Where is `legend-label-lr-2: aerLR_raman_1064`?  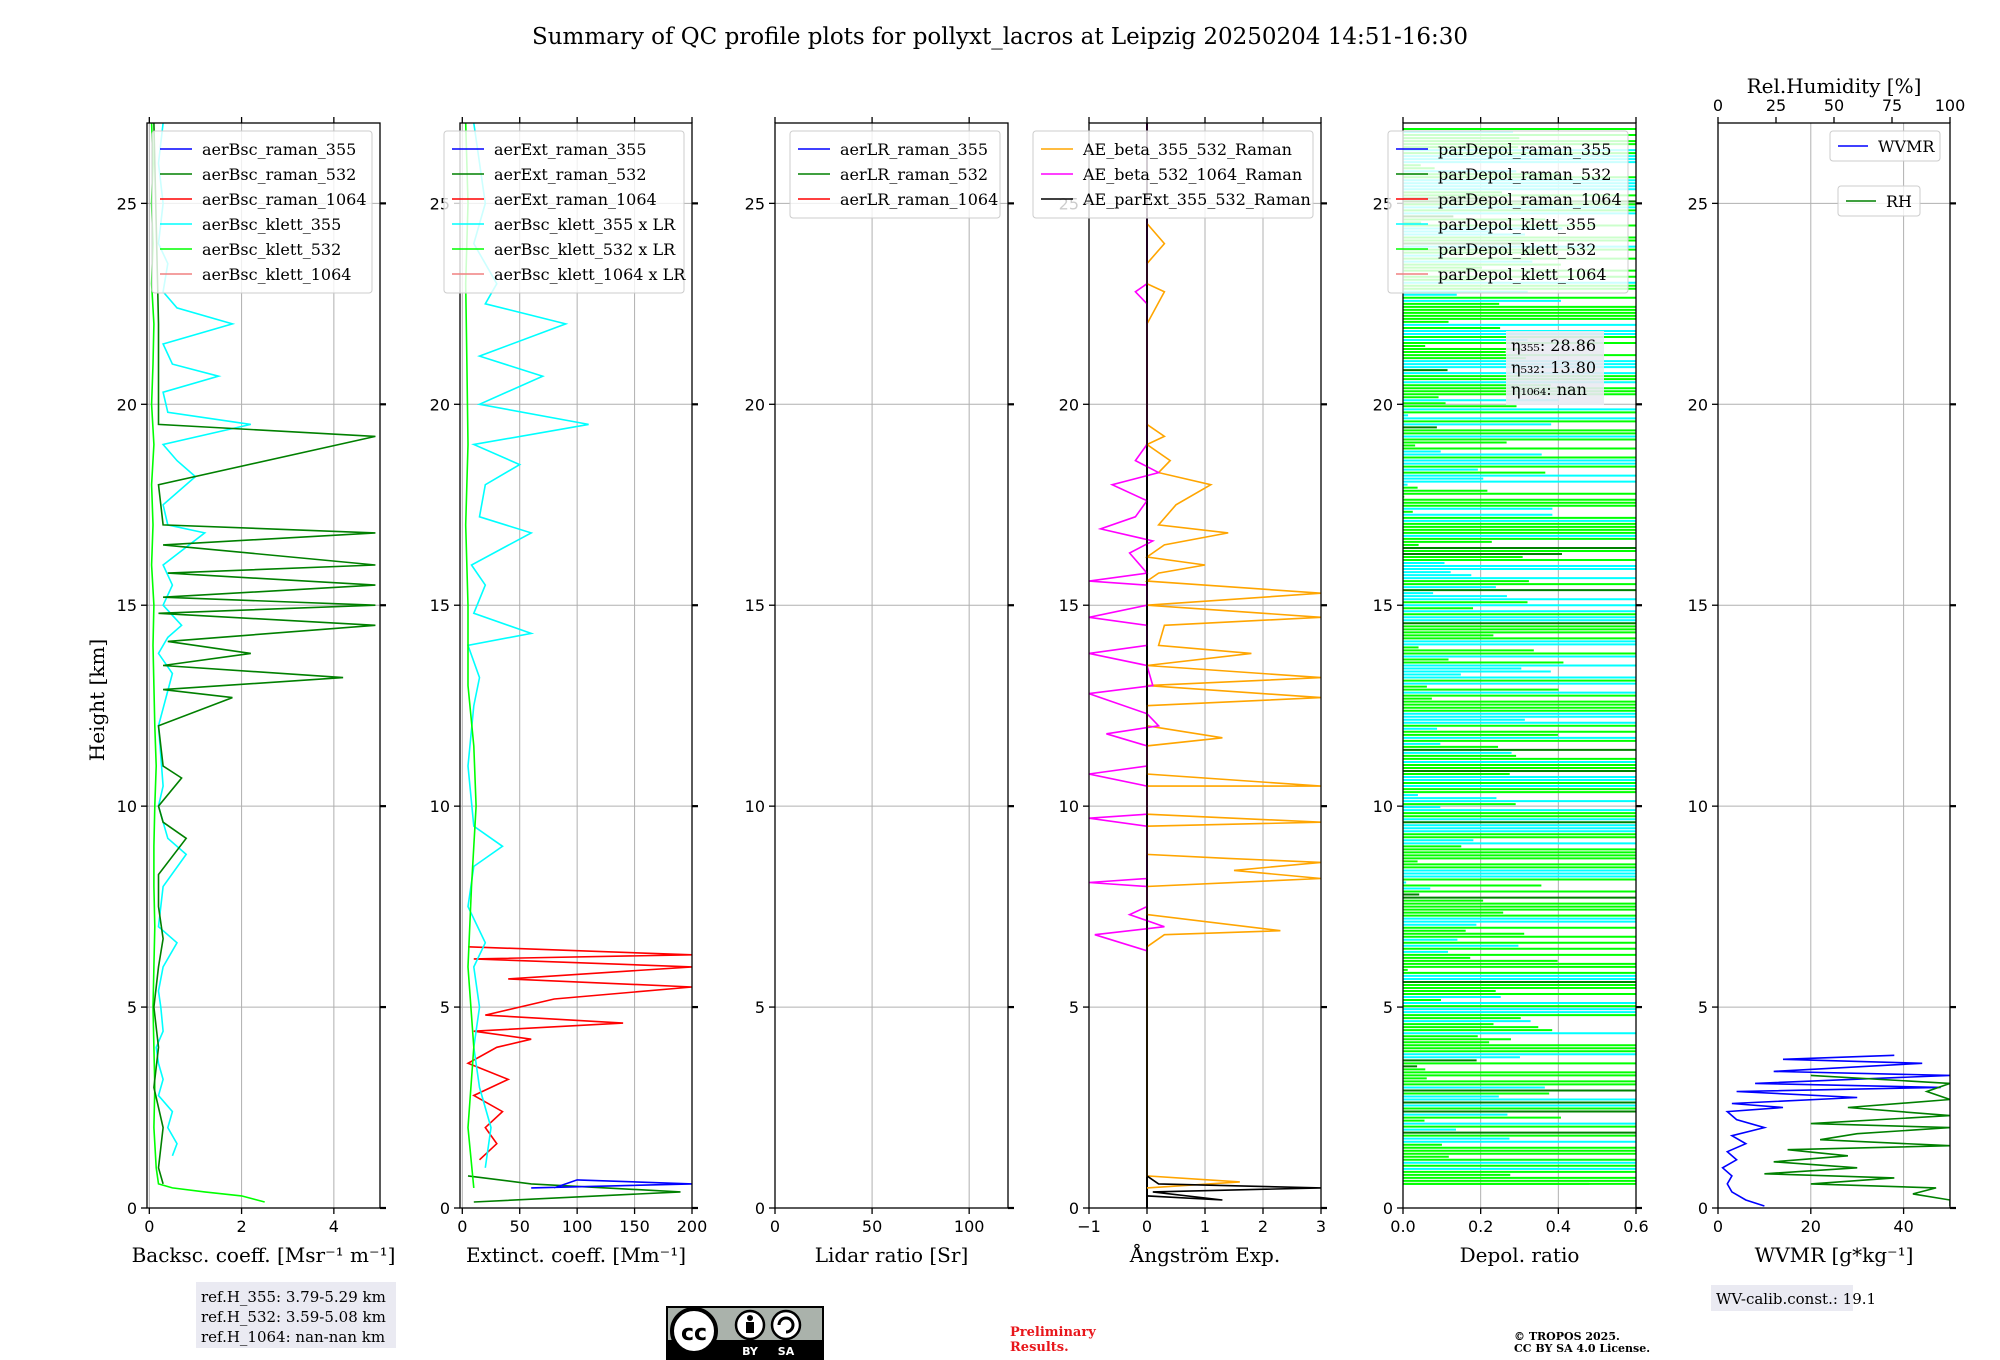
legend-label-lr-2: aerLR_raman_1064 is located at coordinates (919, 199).